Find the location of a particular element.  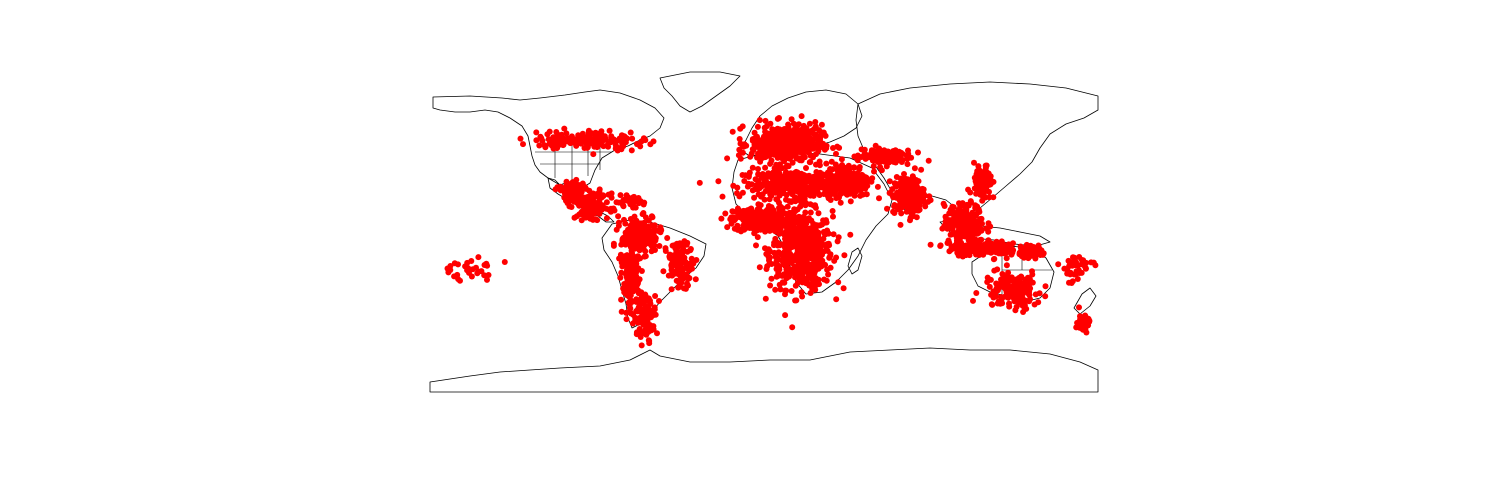

cluster-north-africa is located at coordinates (779, 186).